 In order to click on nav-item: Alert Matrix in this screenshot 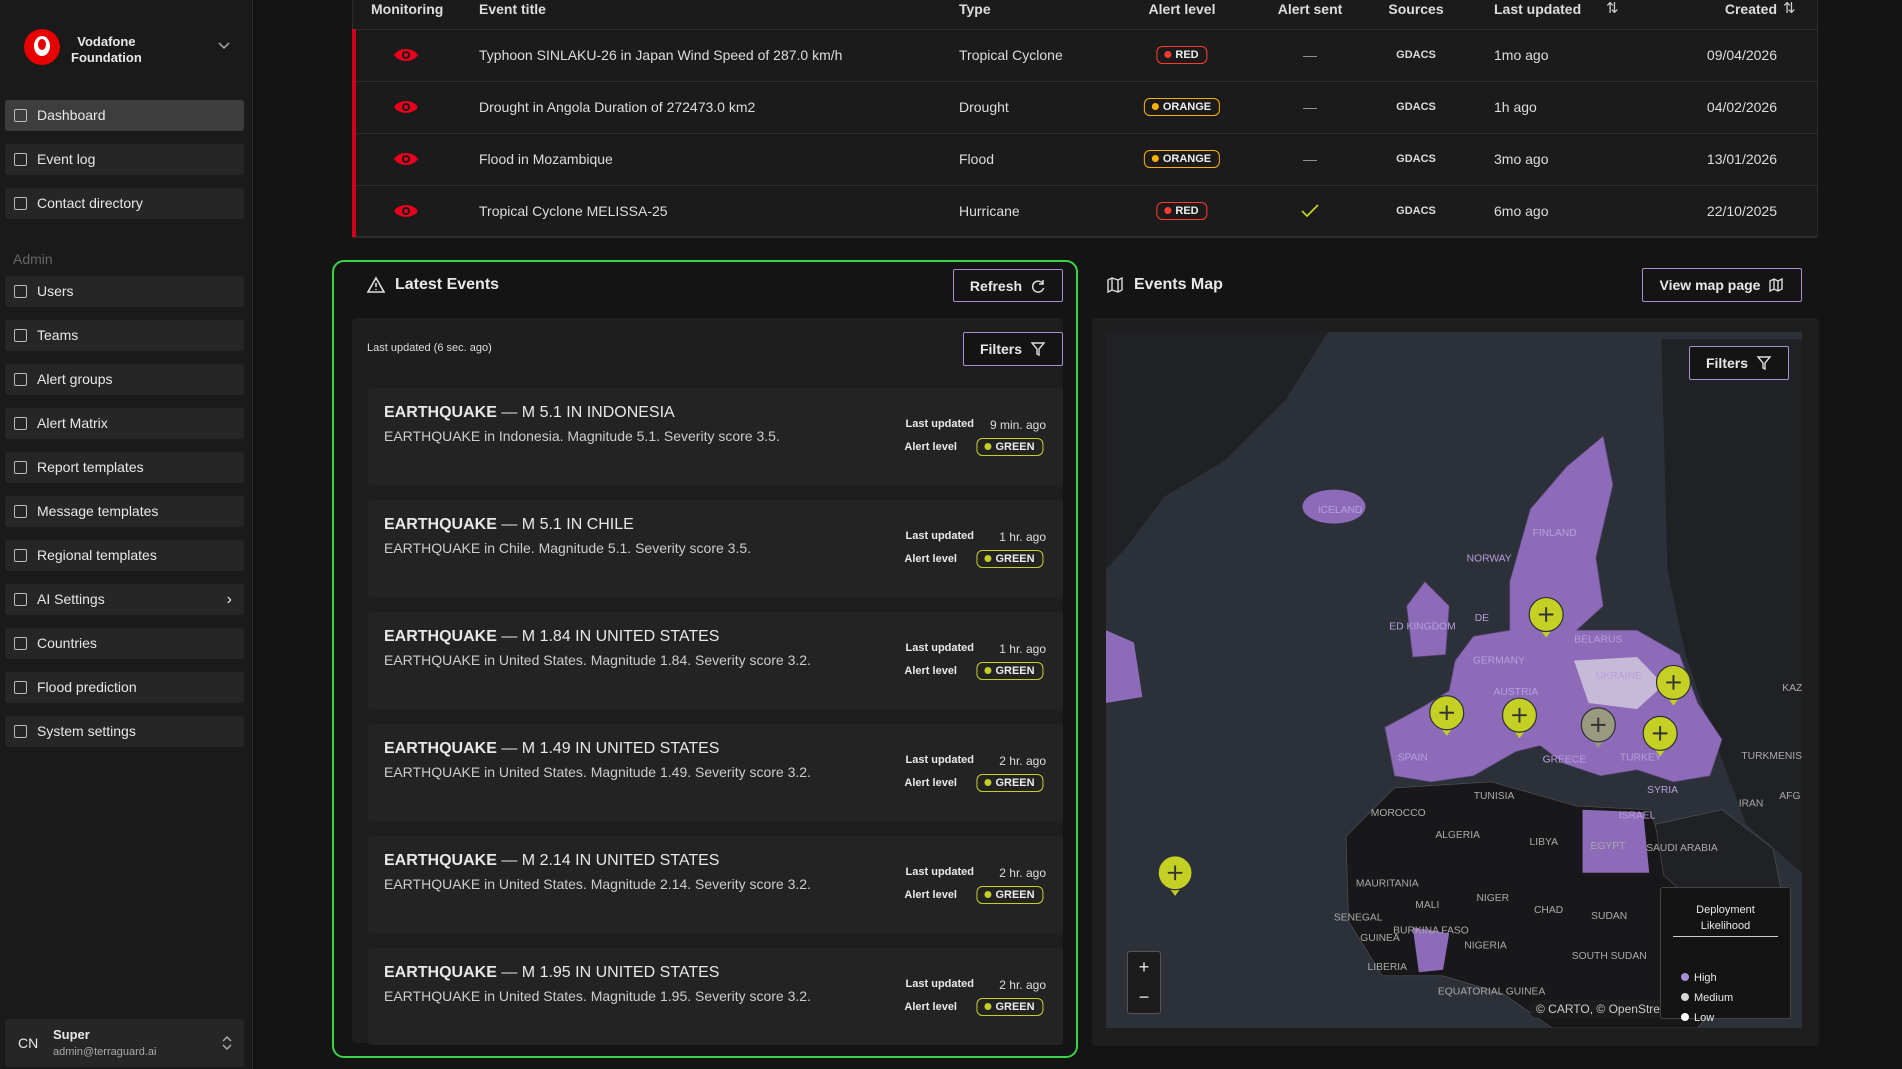, I will do `click(124, 423)`.